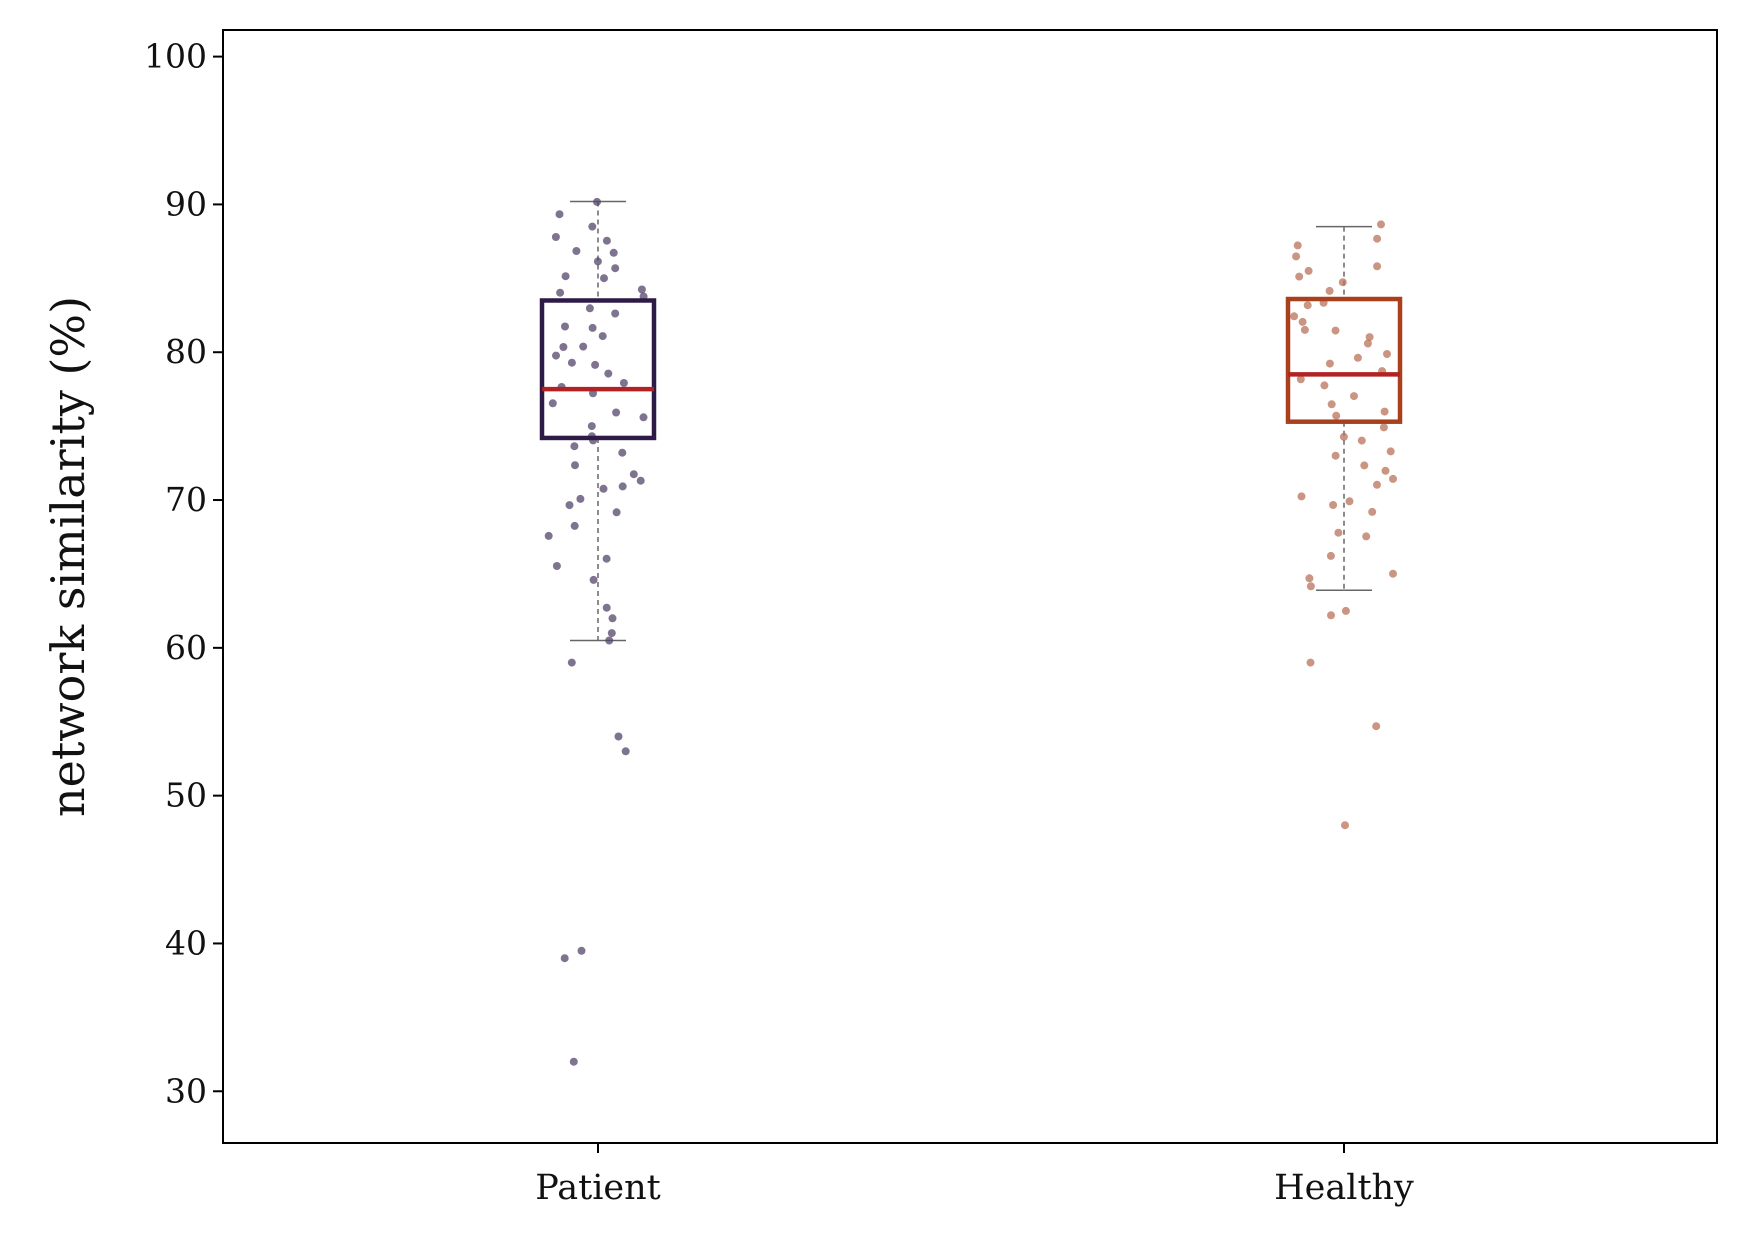  Describe the element at coordinates (186, 795) in the screenshot. I see `y-tick-label: 50` at that location.